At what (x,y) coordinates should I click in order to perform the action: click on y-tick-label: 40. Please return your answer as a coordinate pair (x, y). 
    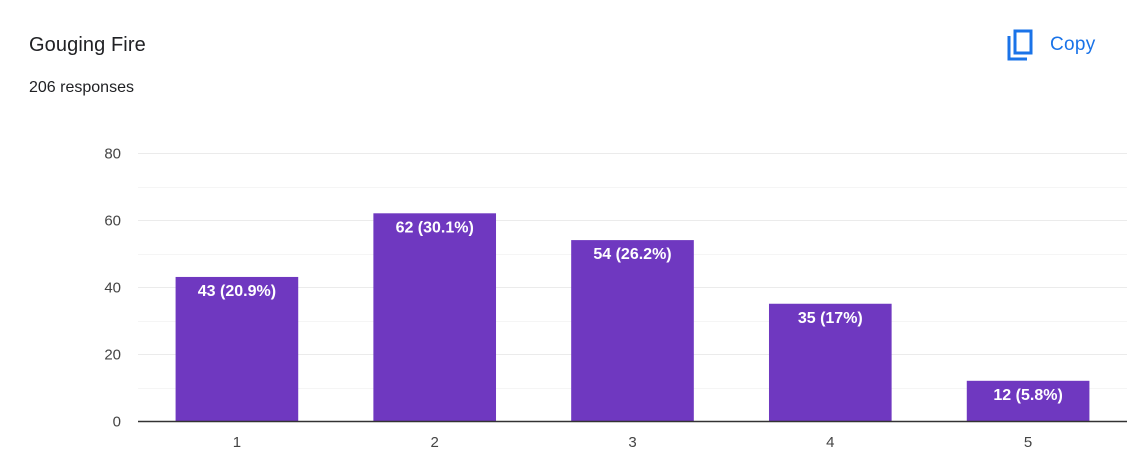
    Looking at the image, I should click on (112, 288).